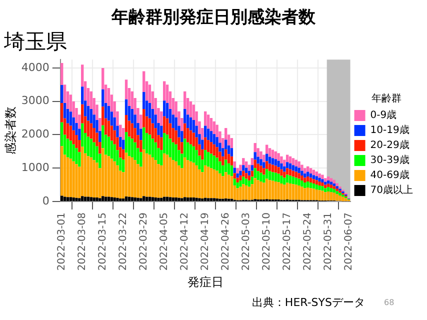 Image resolution: width=427 pixels, height=320 pixels. I want to click on x-tick-label: 2022-05-17, so click(287, 241).